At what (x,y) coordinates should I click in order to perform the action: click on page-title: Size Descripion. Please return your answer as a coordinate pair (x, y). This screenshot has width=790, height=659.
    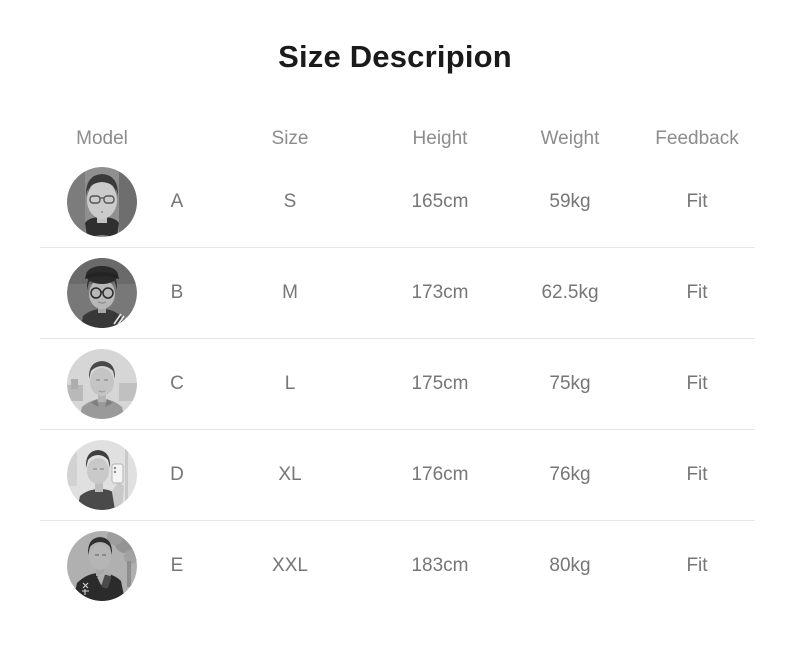
    Looking at the image, I should click on (395, 56).